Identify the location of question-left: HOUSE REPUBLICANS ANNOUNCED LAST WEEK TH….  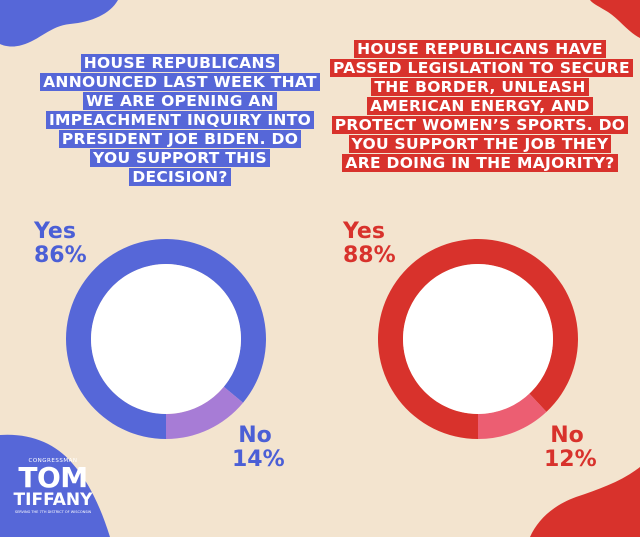
(180, 120).